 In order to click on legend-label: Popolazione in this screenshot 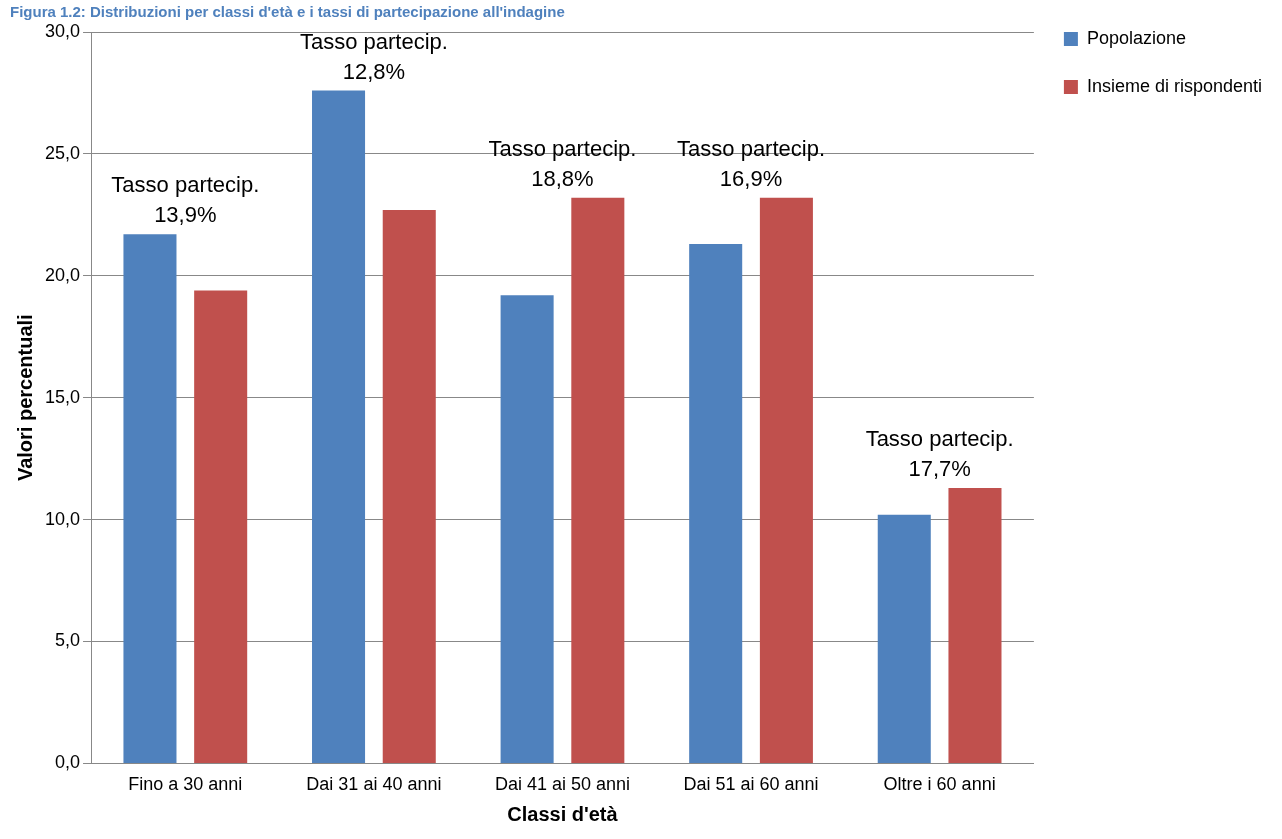, I will do `click(1136, 37)`.